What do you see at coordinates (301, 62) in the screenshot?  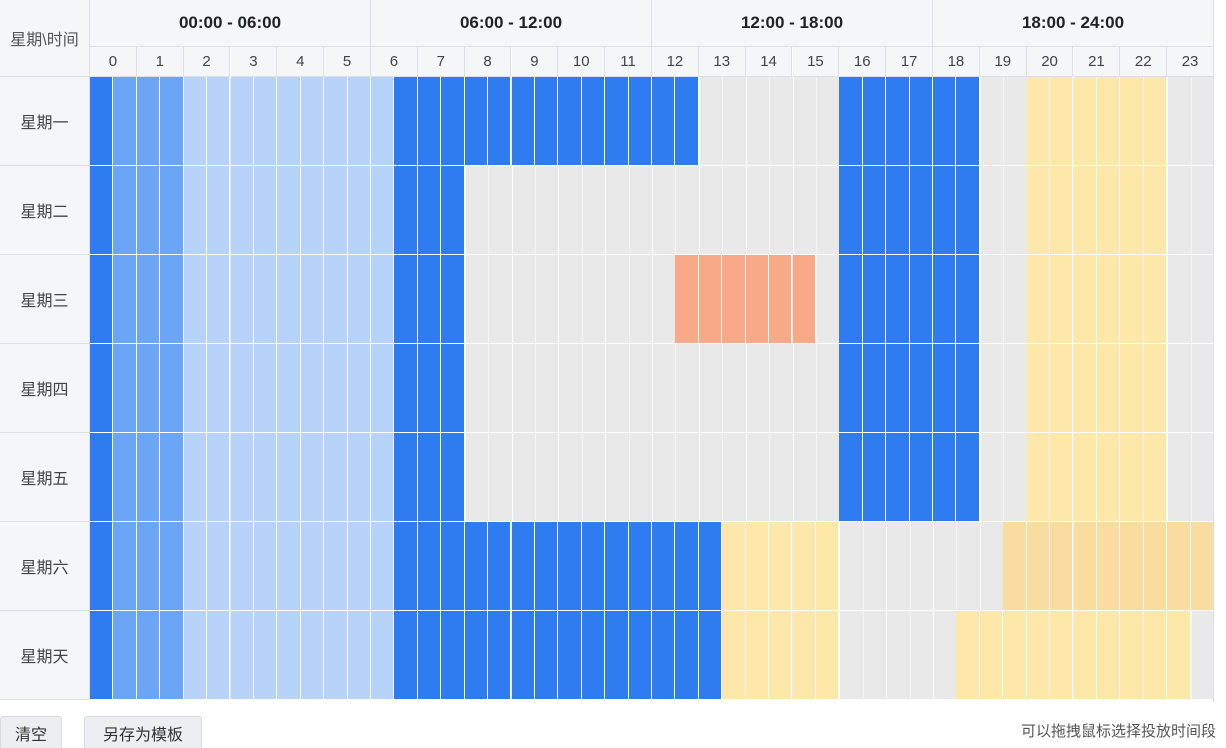 I see `hour-header: 4` at bounding box center [301, 62].